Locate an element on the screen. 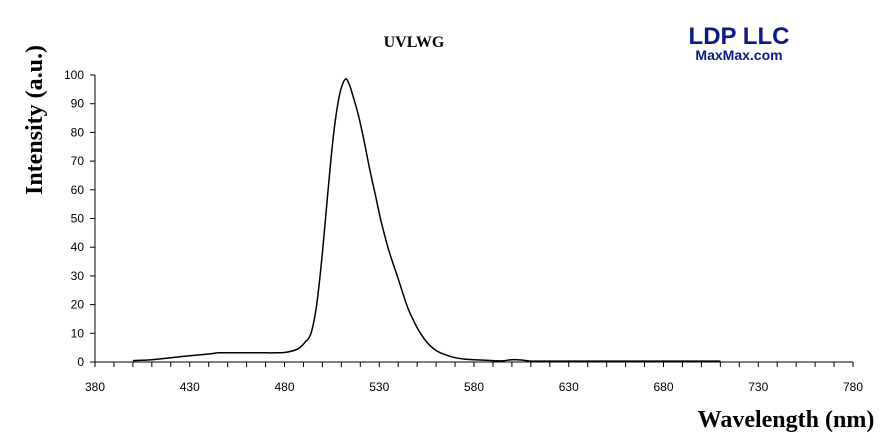  x-tick-label: 730 is located at coordinates (758, 387).